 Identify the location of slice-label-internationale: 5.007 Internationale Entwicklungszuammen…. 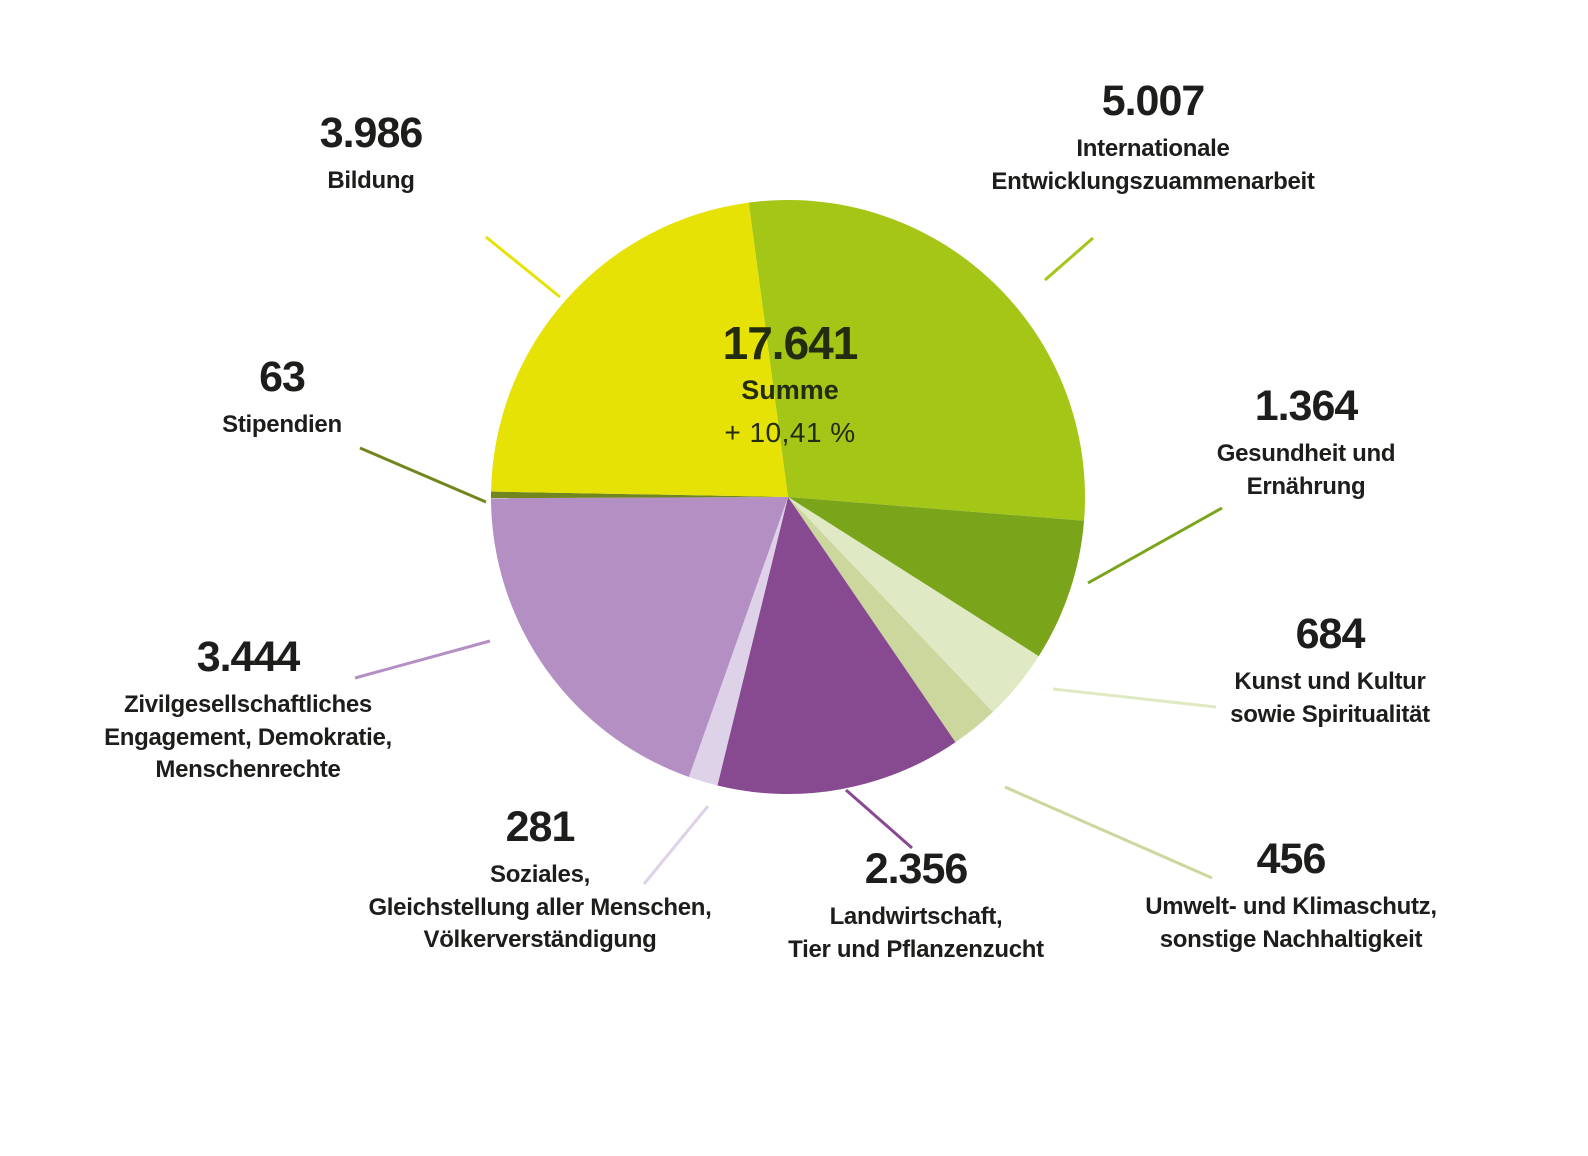
(1153, 139).